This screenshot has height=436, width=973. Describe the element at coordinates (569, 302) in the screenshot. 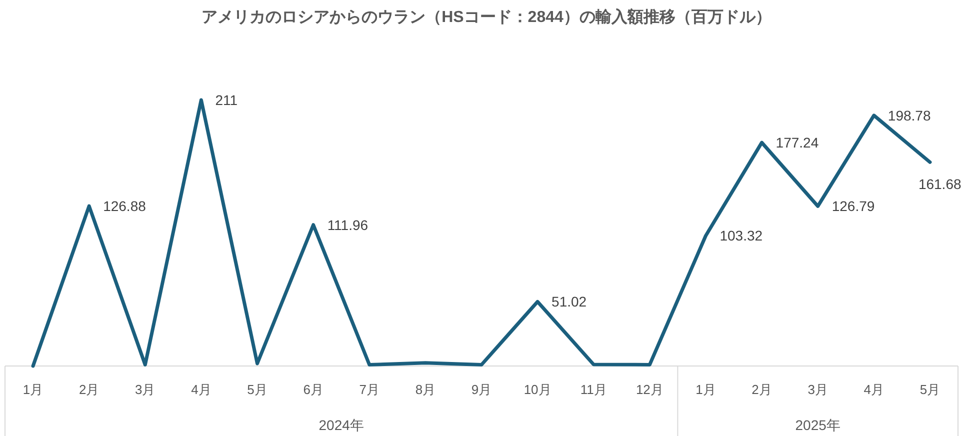

I see `data-label: 51.02` at that location.